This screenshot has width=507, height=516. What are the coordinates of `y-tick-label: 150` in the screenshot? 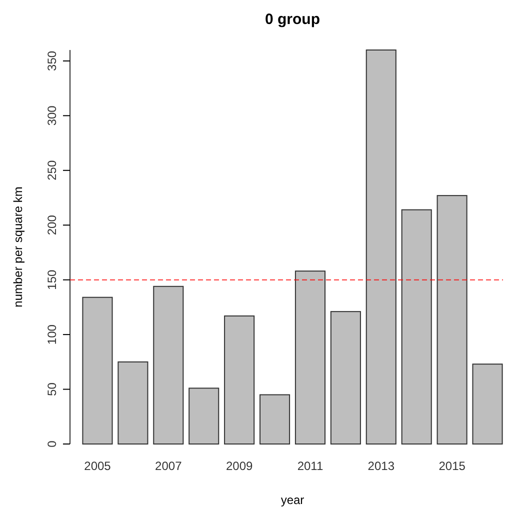 It's located at (52, 280).